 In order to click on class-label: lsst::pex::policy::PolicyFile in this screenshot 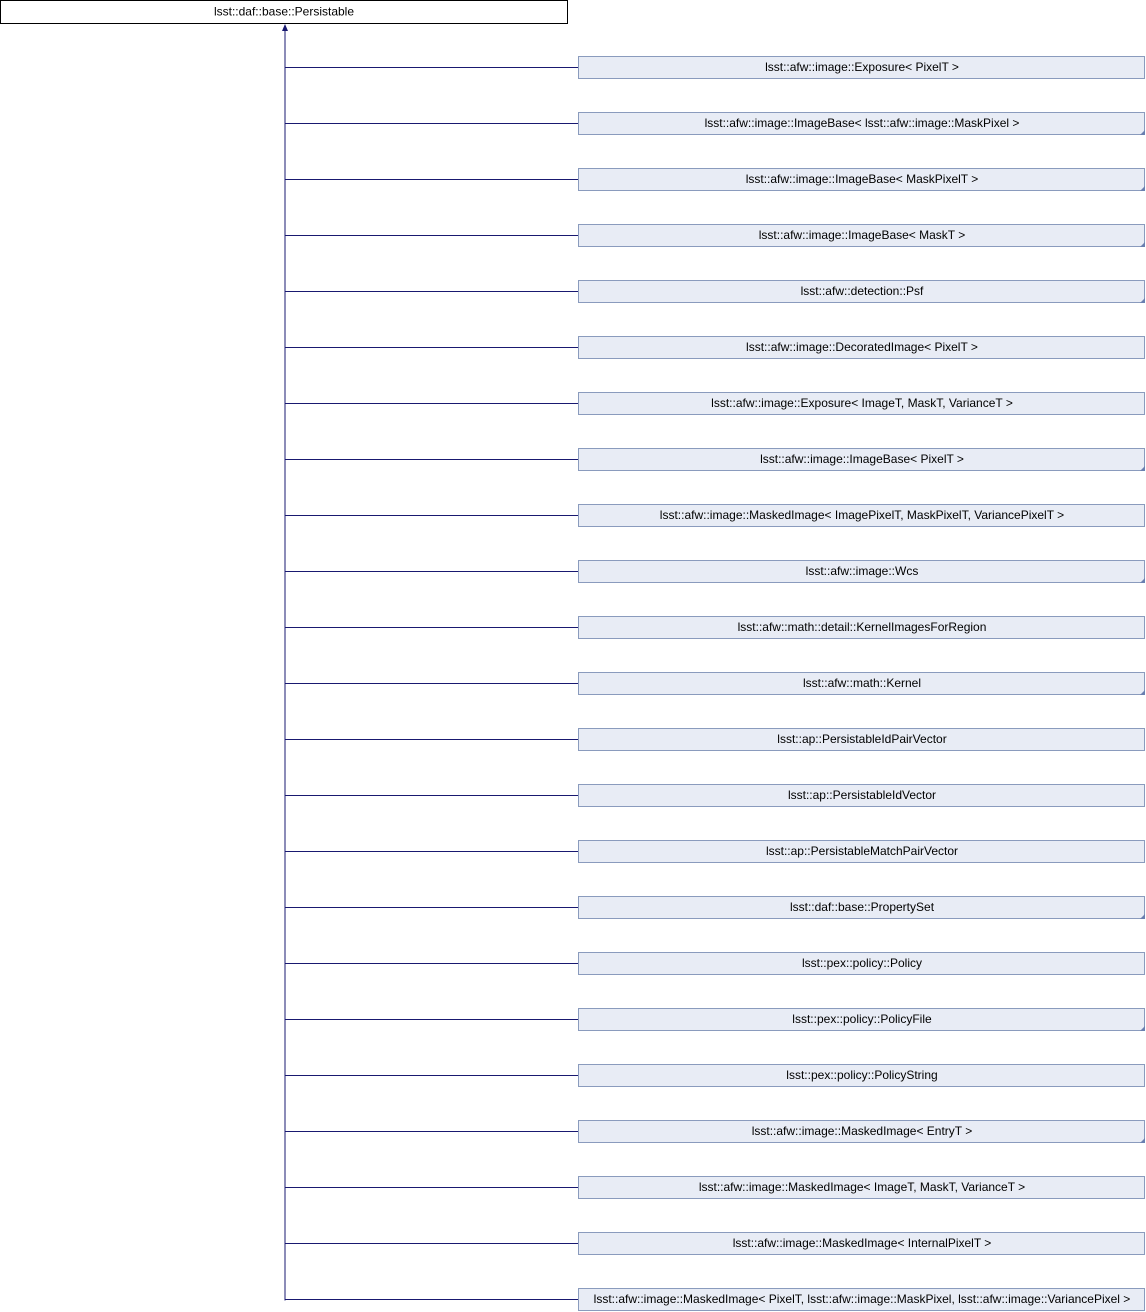, I will do `click(862, 1019)`.